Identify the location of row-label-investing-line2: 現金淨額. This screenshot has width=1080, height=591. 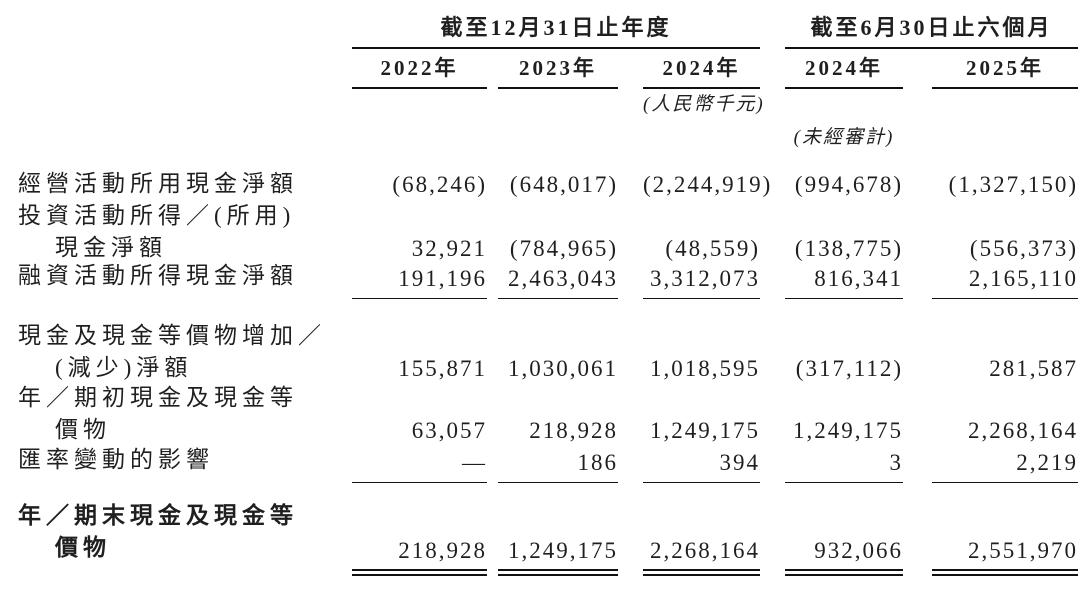
(111, 247).